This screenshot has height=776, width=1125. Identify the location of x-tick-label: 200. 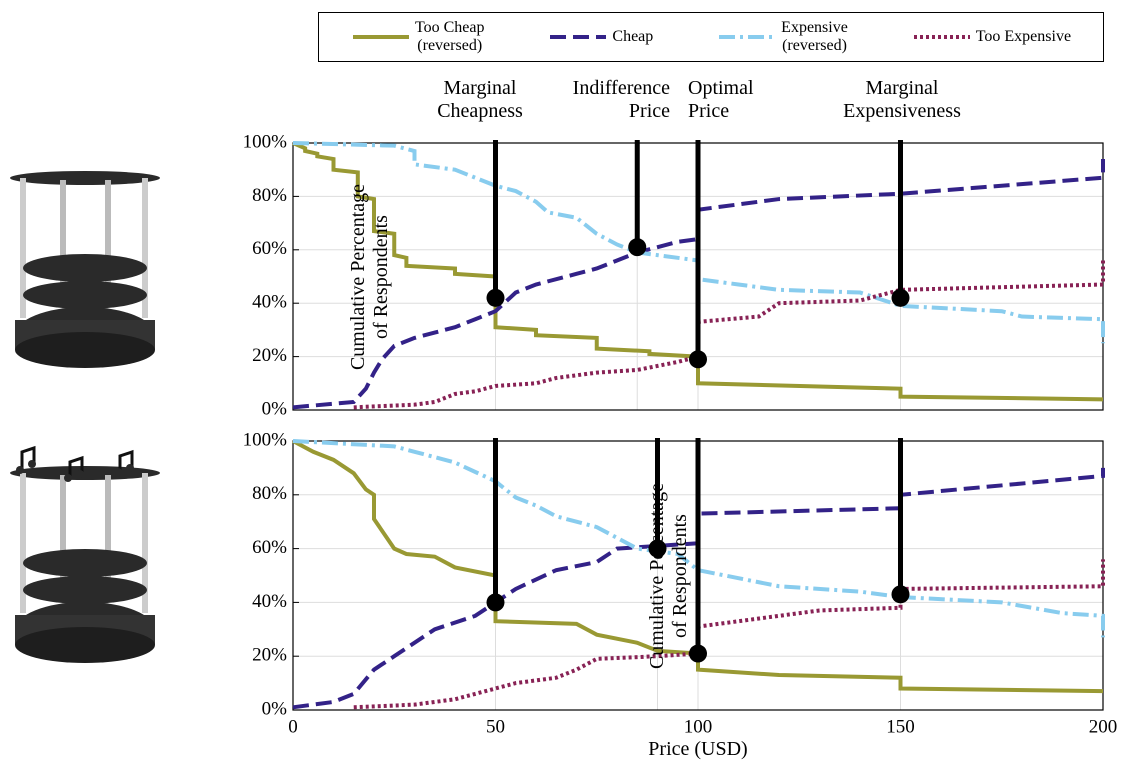
(1103, 726).